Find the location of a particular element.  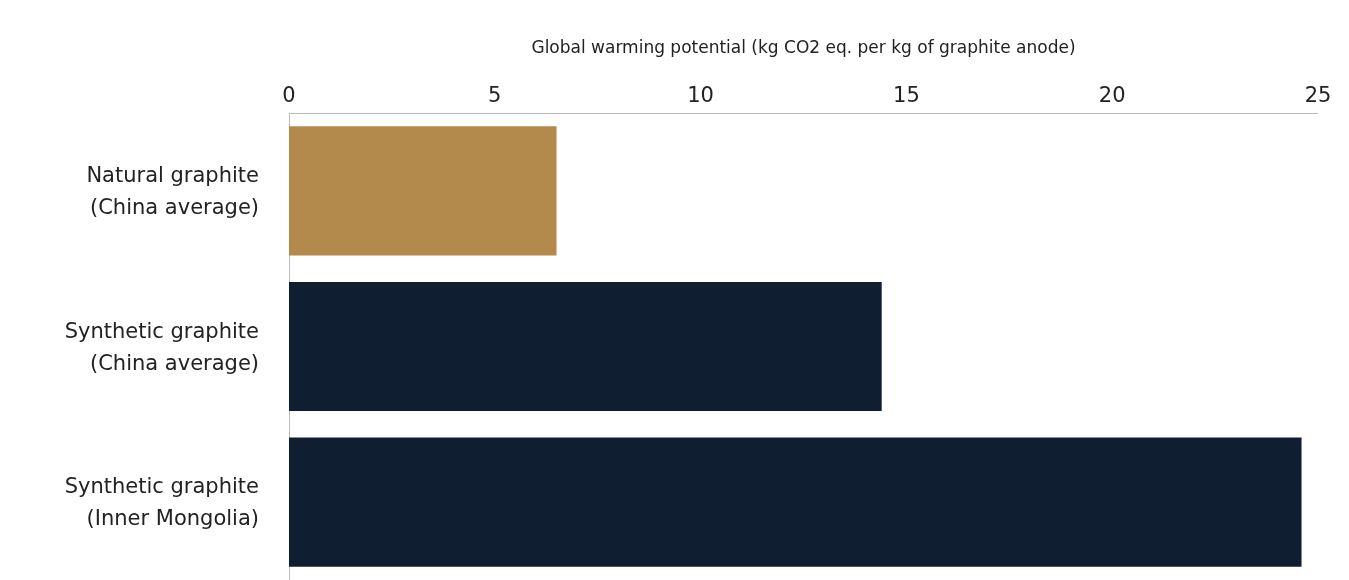

x-tick-label: 5 is located at coordinates (495, 94).